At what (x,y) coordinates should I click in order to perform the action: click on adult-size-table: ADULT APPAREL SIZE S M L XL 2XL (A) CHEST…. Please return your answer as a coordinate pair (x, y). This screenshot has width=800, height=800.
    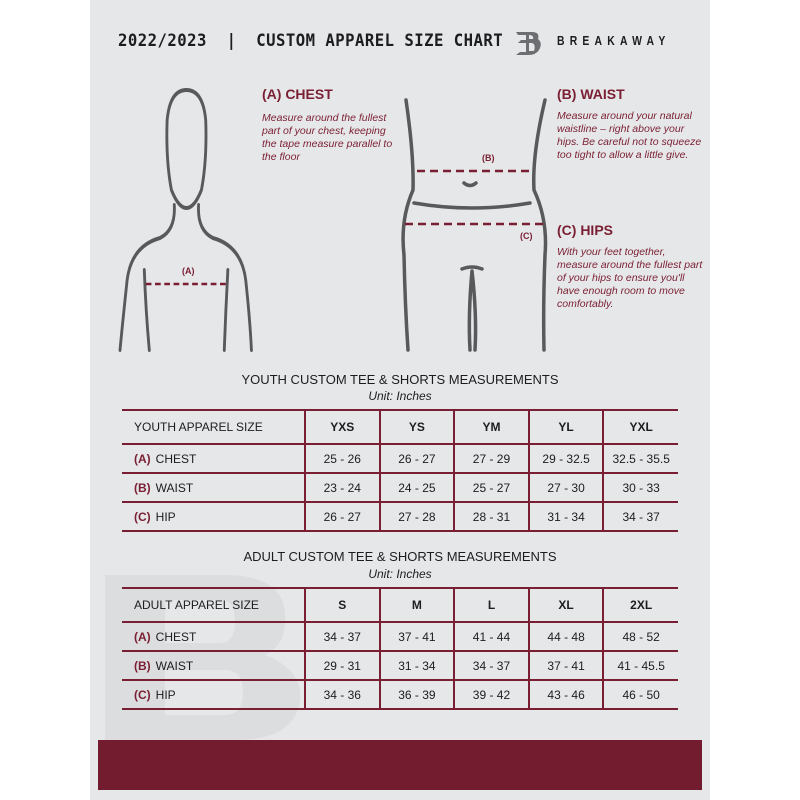
    Looking at the image, I should click on (400, 648).